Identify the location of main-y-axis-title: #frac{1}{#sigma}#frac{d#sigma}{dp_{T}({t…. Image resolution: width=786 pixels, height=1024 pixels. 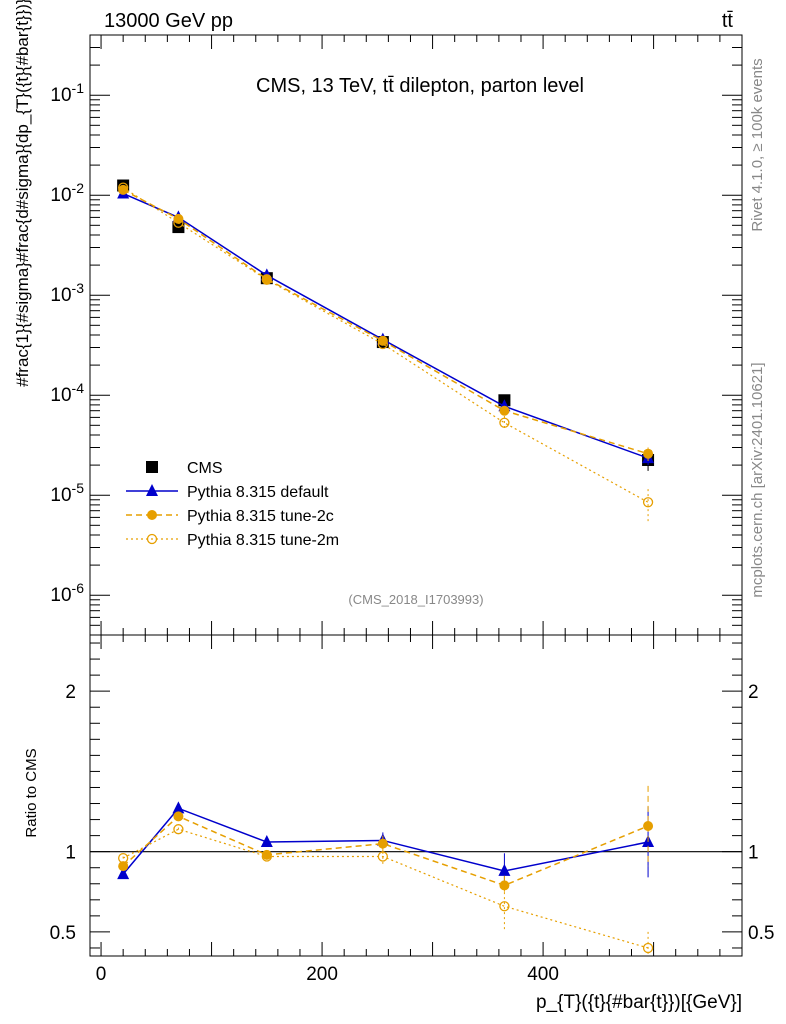
(22, 193).